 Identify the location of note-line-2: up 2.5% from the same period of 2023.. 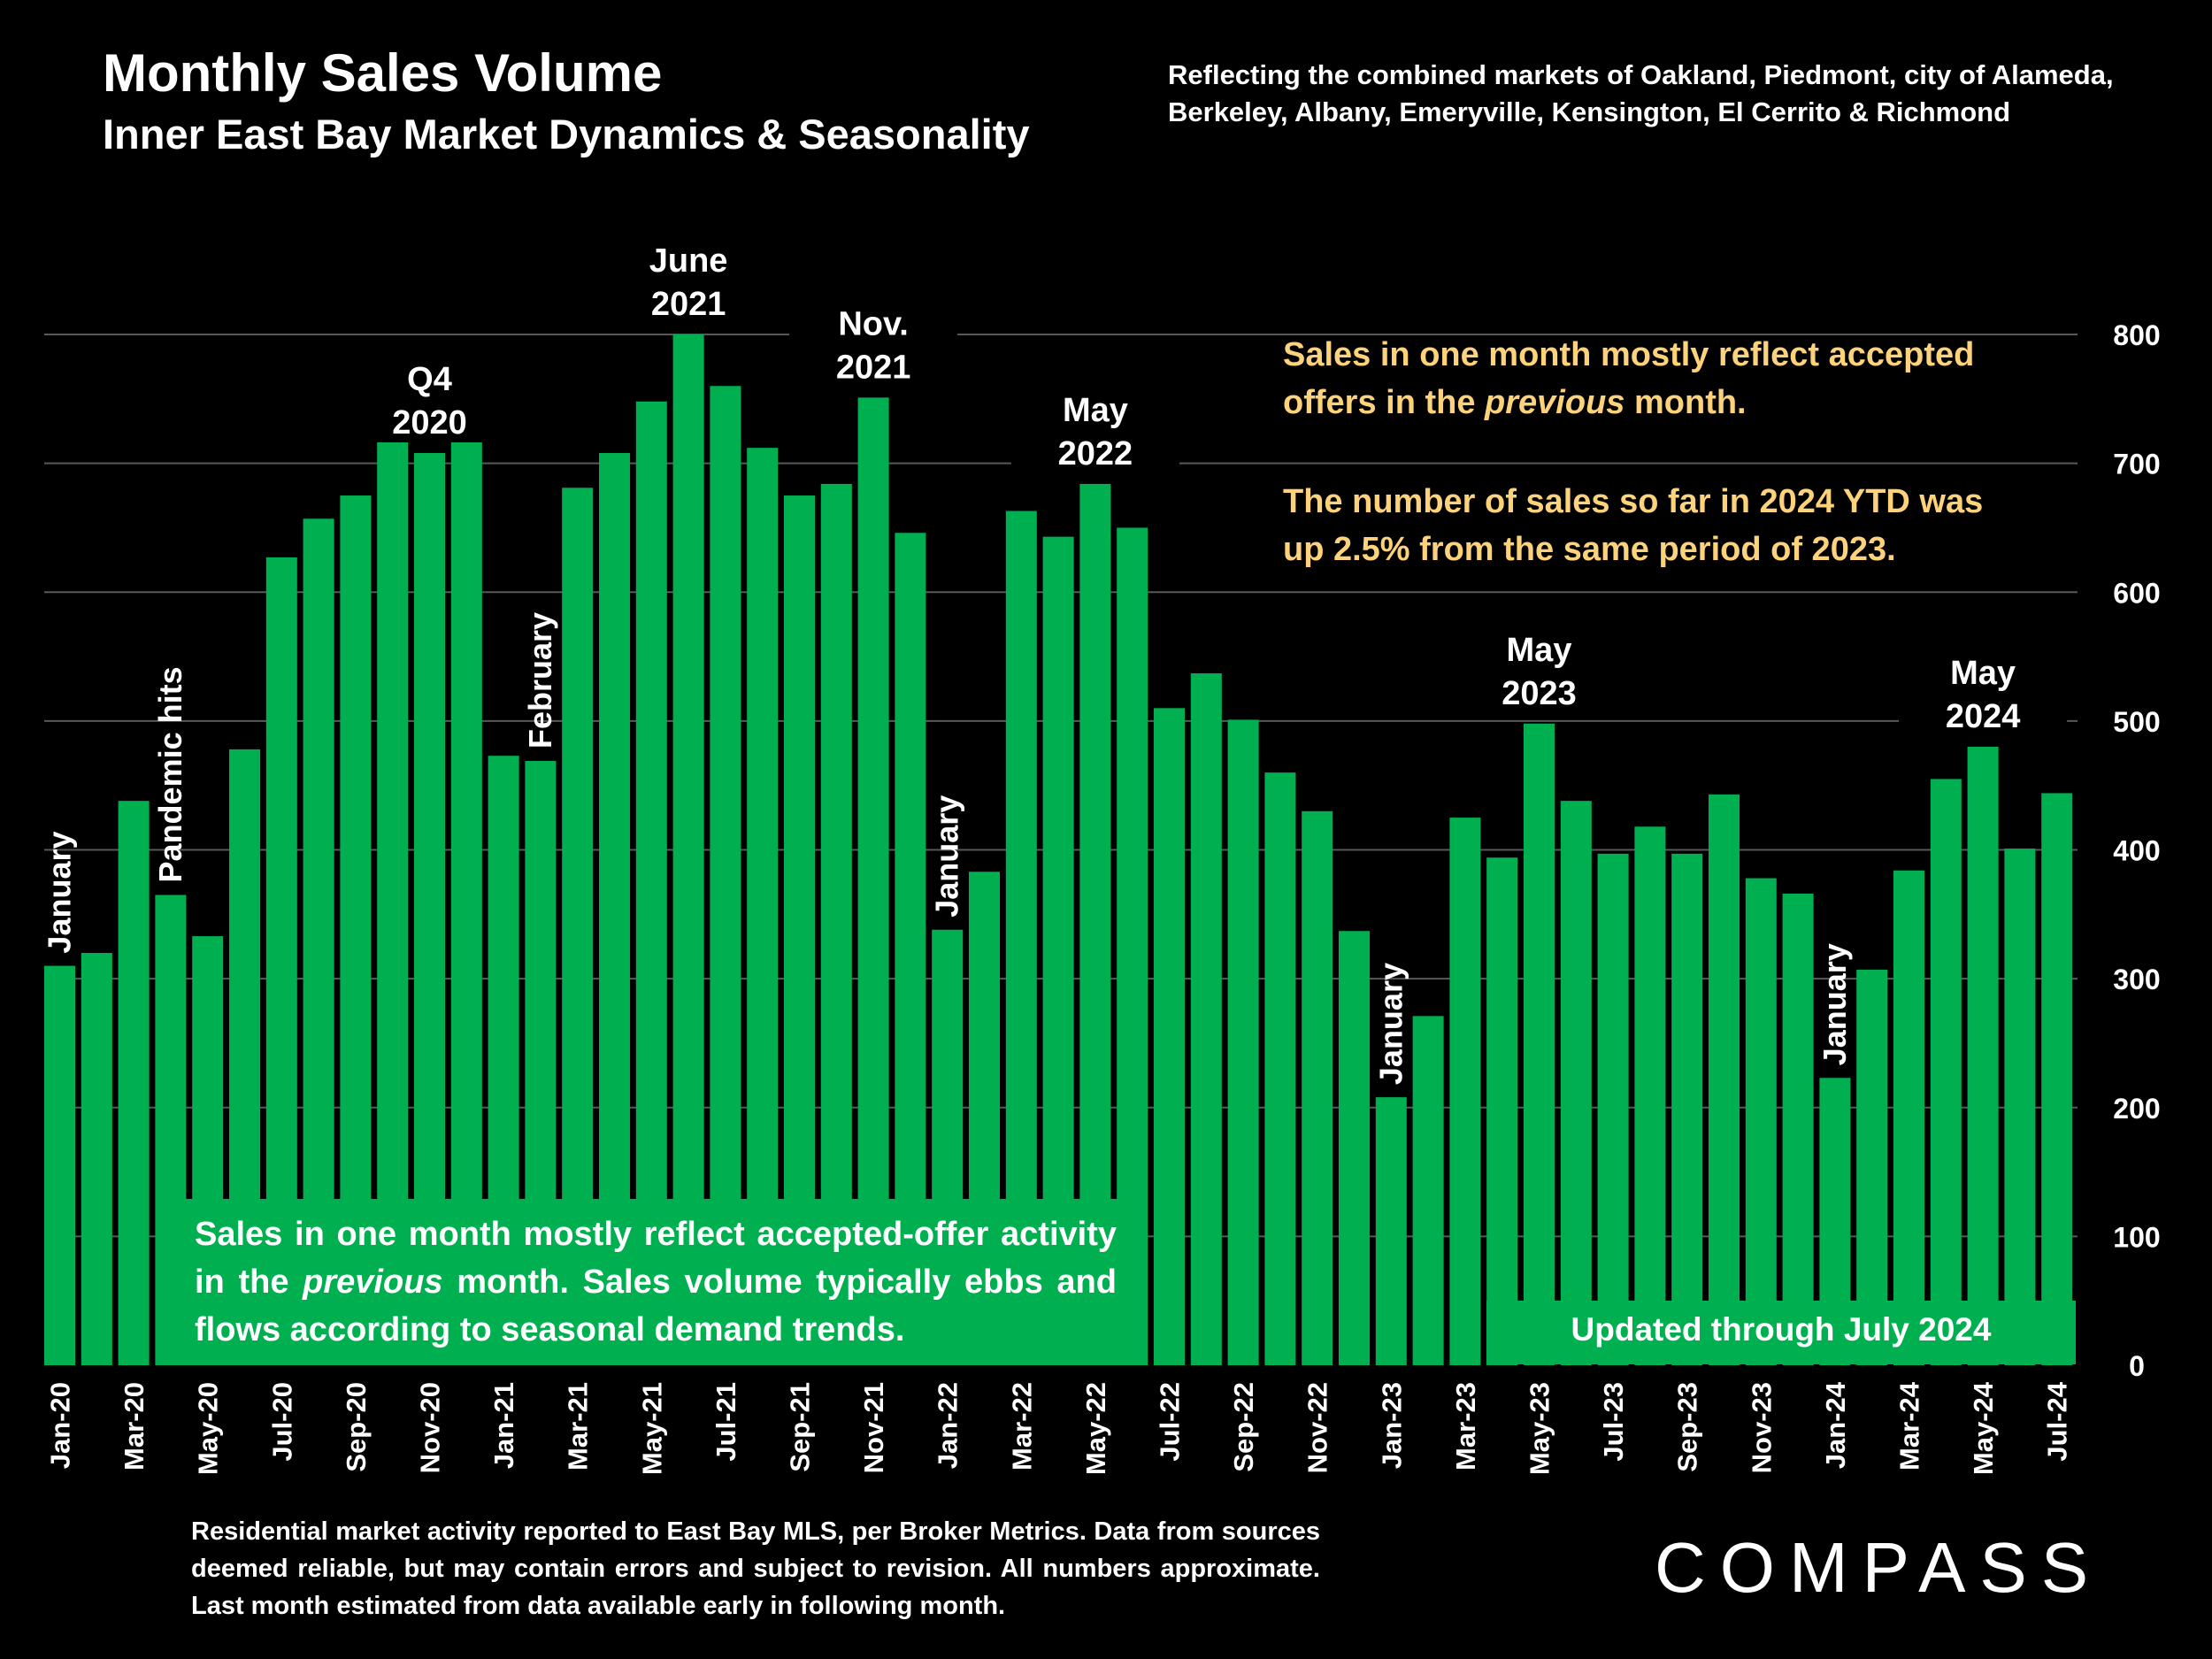
(1590, 549).